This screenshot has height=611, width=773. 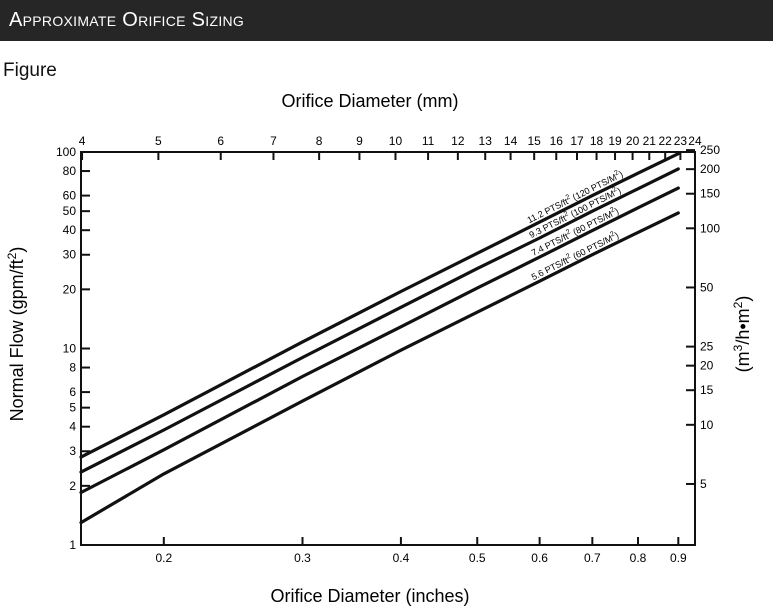 I want to click on y-tick-label: 3, so click(x=72, y=451).